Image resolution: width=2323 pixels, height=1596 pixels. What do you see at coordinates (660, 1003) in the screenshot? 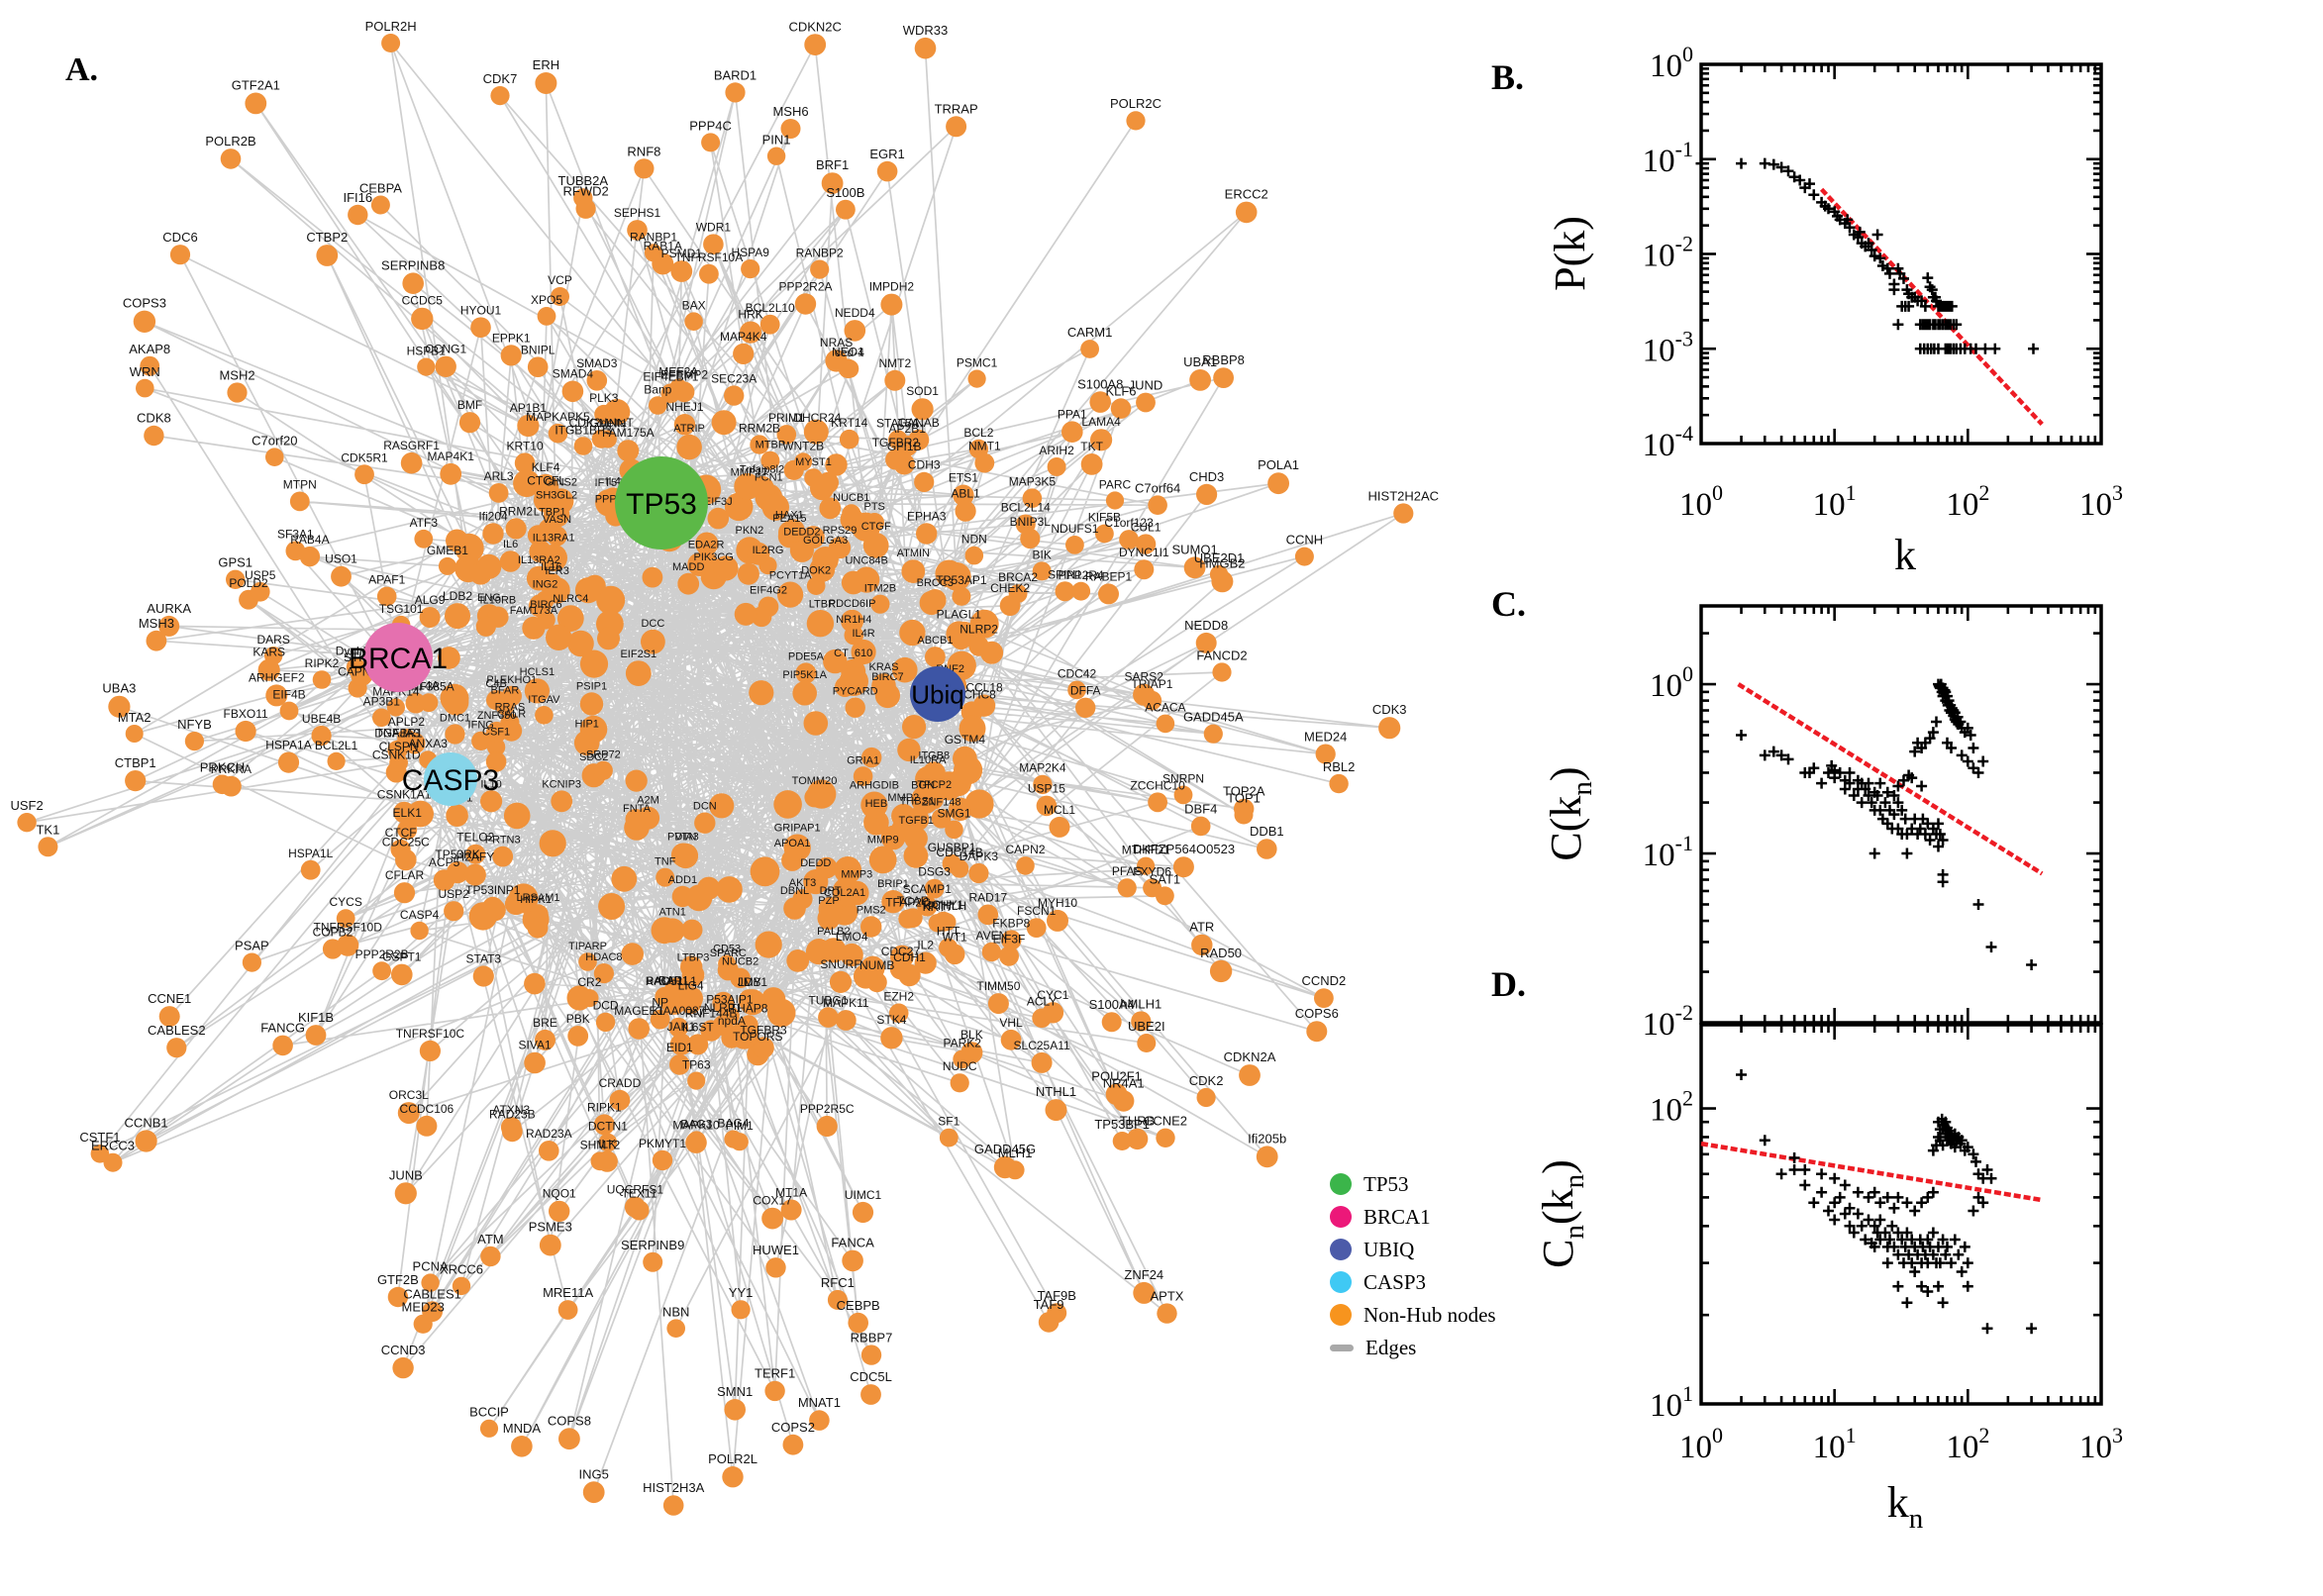
I see `network-node-label: NP` at bounding box center [660, 1003].